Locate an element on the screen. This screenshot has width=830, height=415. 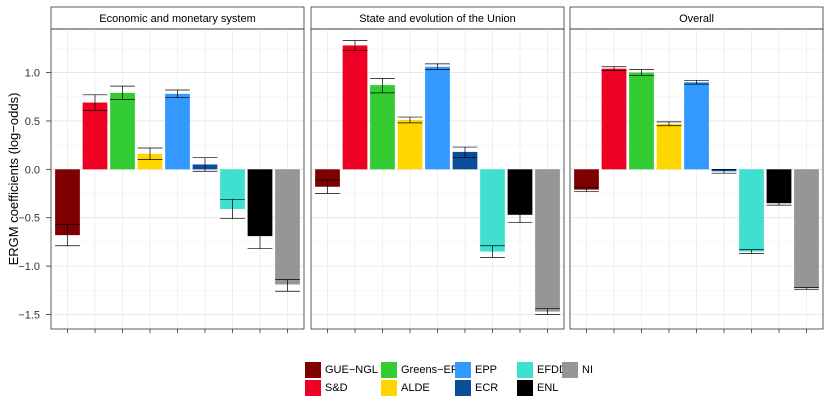
legend-item: EFDD is located at coordinates (542, 370).